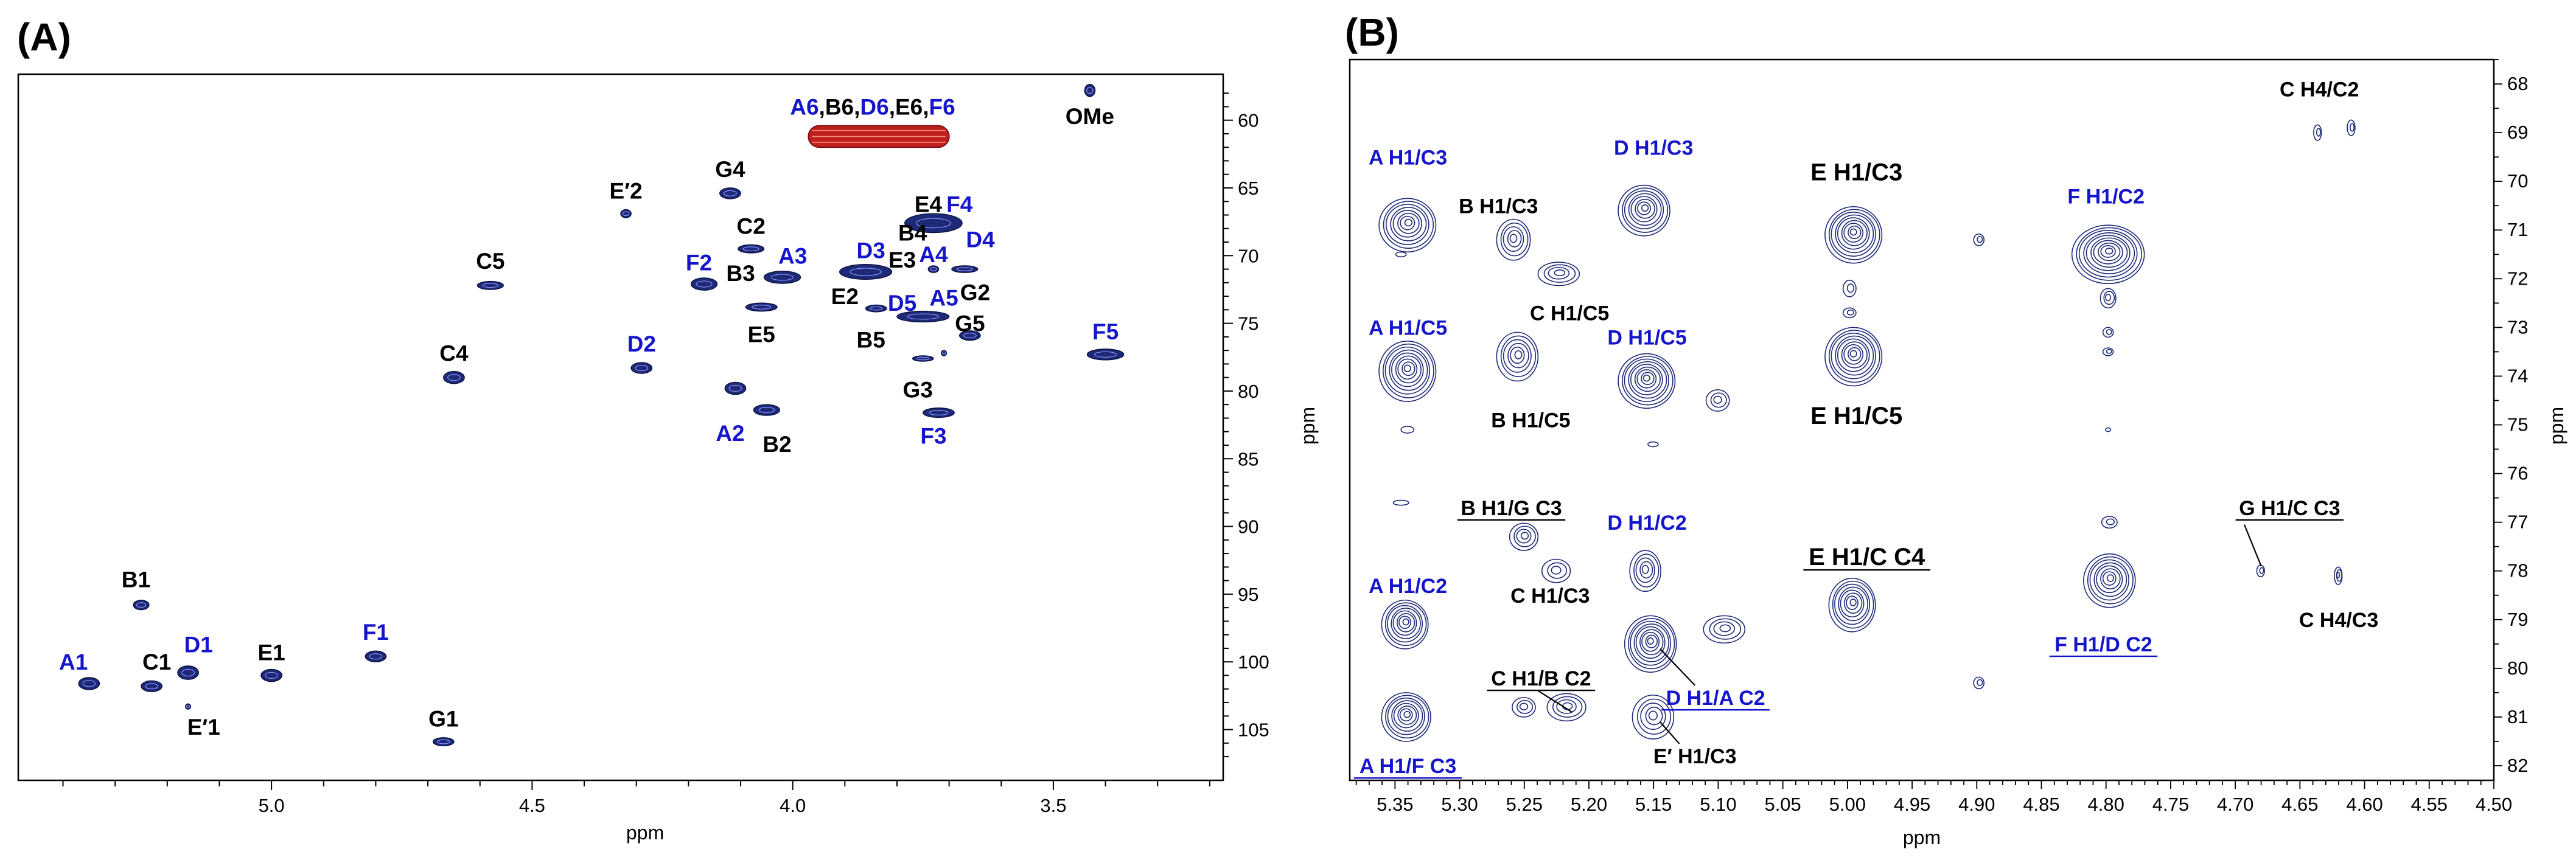 The image size is (2576, 860). I want to click on x-axis-title-b: ppm, so click(1922, 837).